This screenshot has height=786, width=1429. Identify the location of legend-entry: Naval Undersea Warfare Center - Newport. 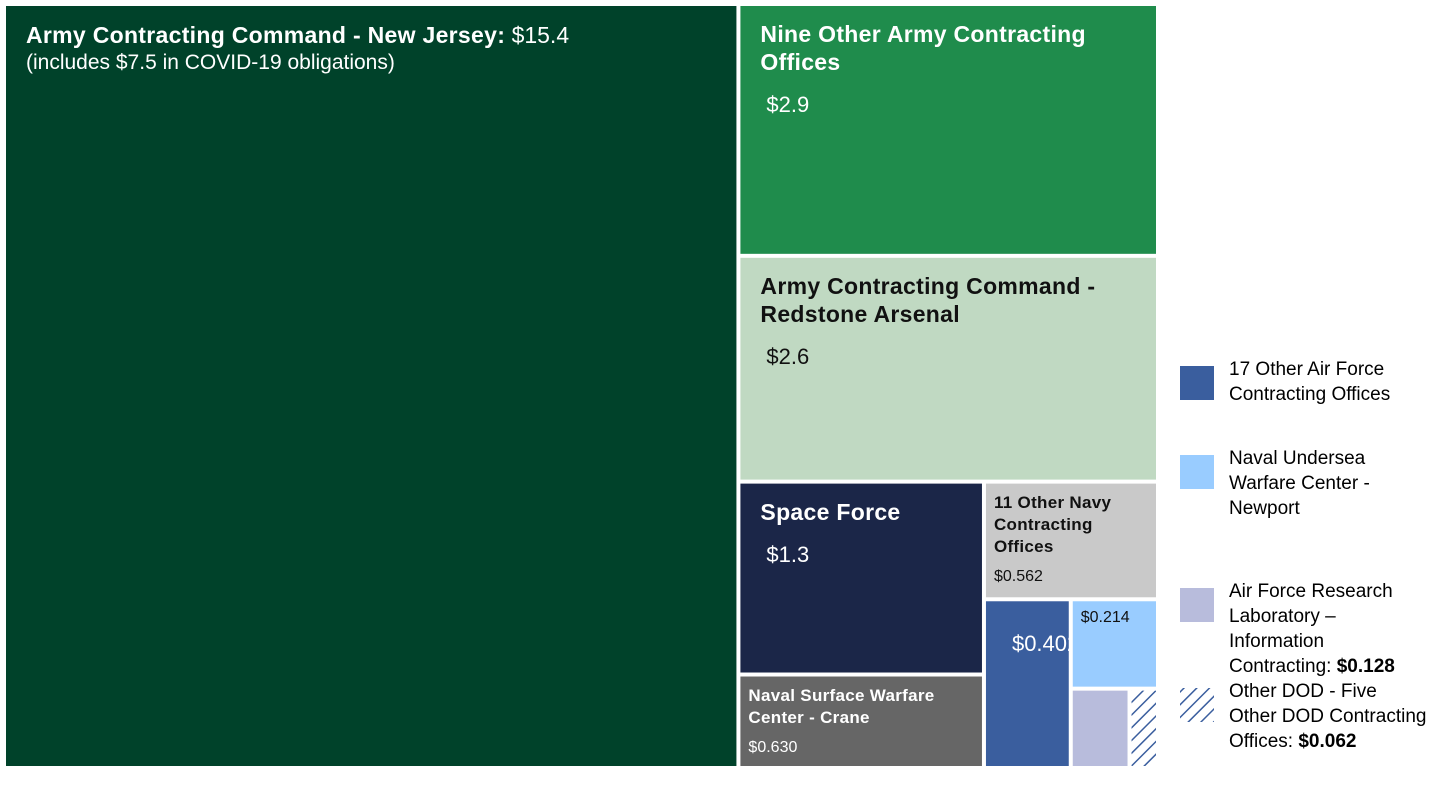
(1328, 483).